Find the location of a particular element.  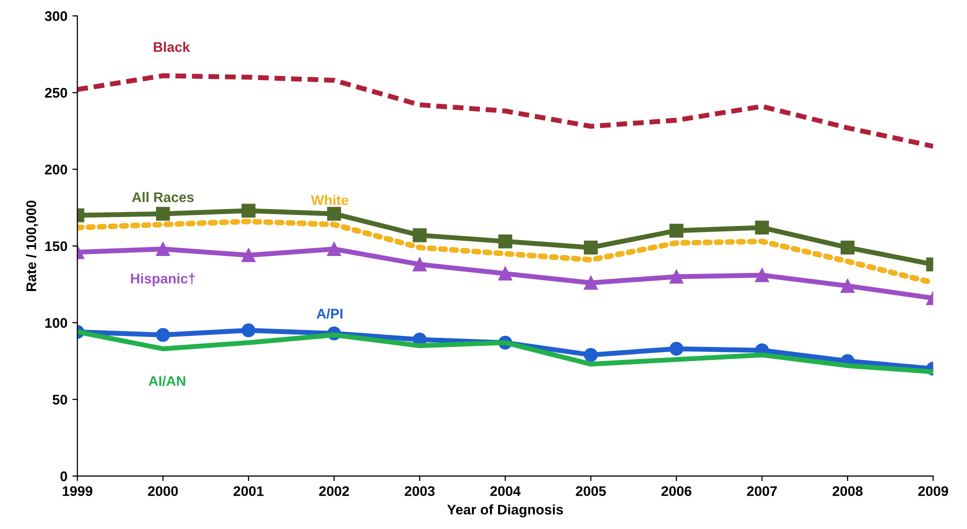

x-tick-label: 2000 is located at coordinates (163, 491).